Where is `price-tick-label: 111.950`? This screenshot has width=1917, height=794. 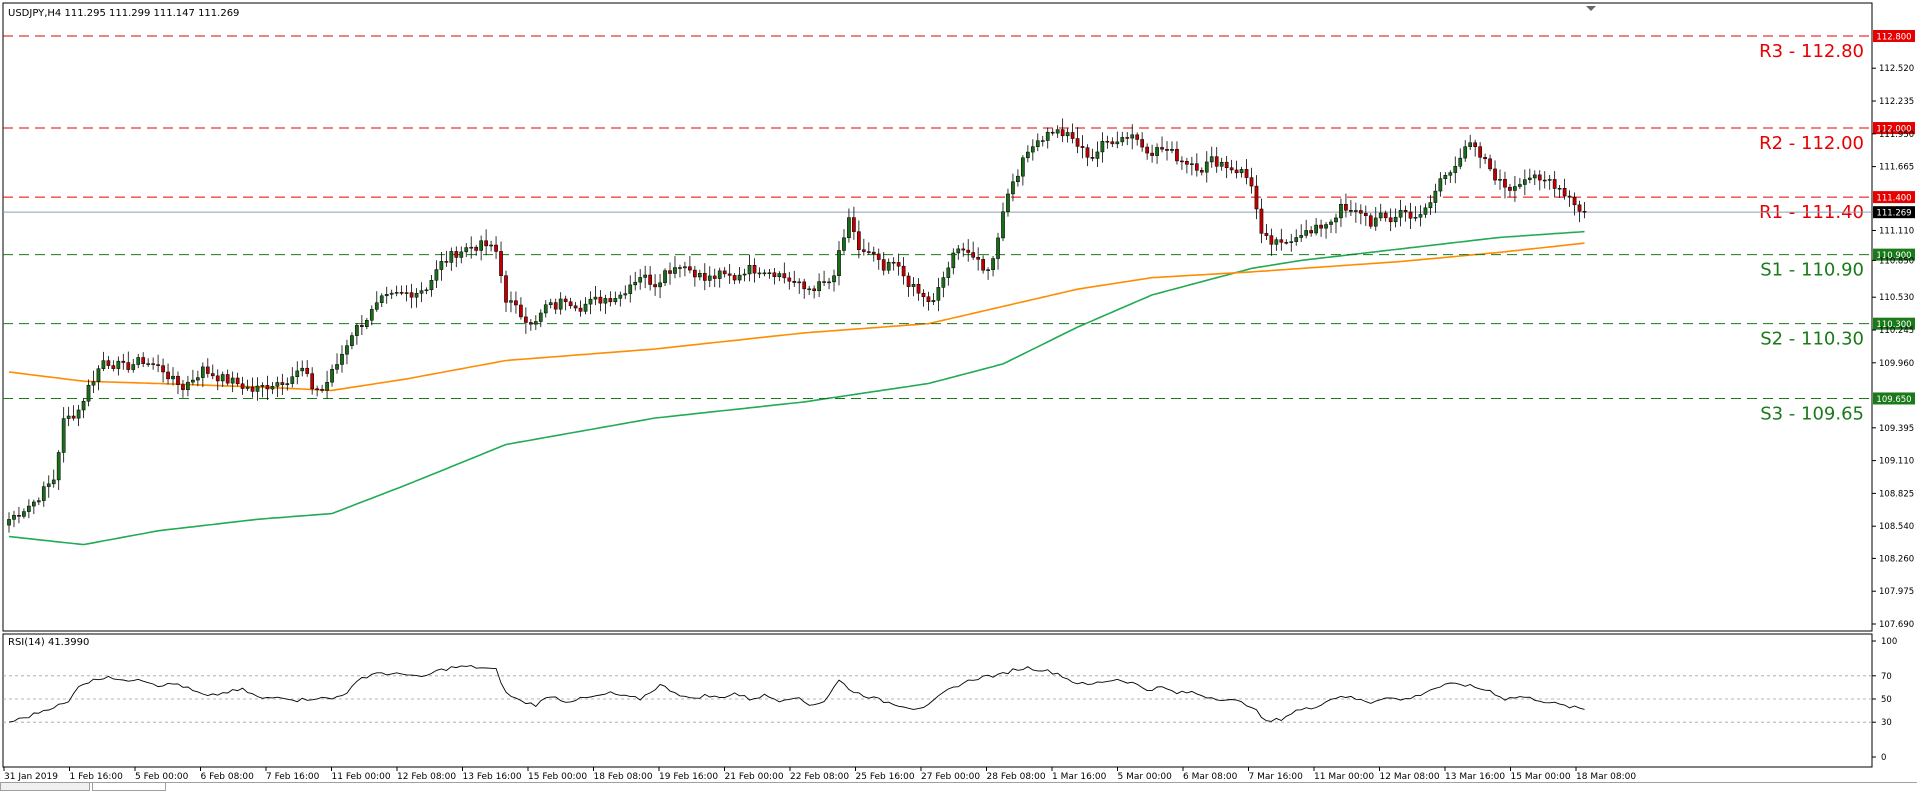 price-tick-label: 111.950 is located at coordinates (1896, 135).